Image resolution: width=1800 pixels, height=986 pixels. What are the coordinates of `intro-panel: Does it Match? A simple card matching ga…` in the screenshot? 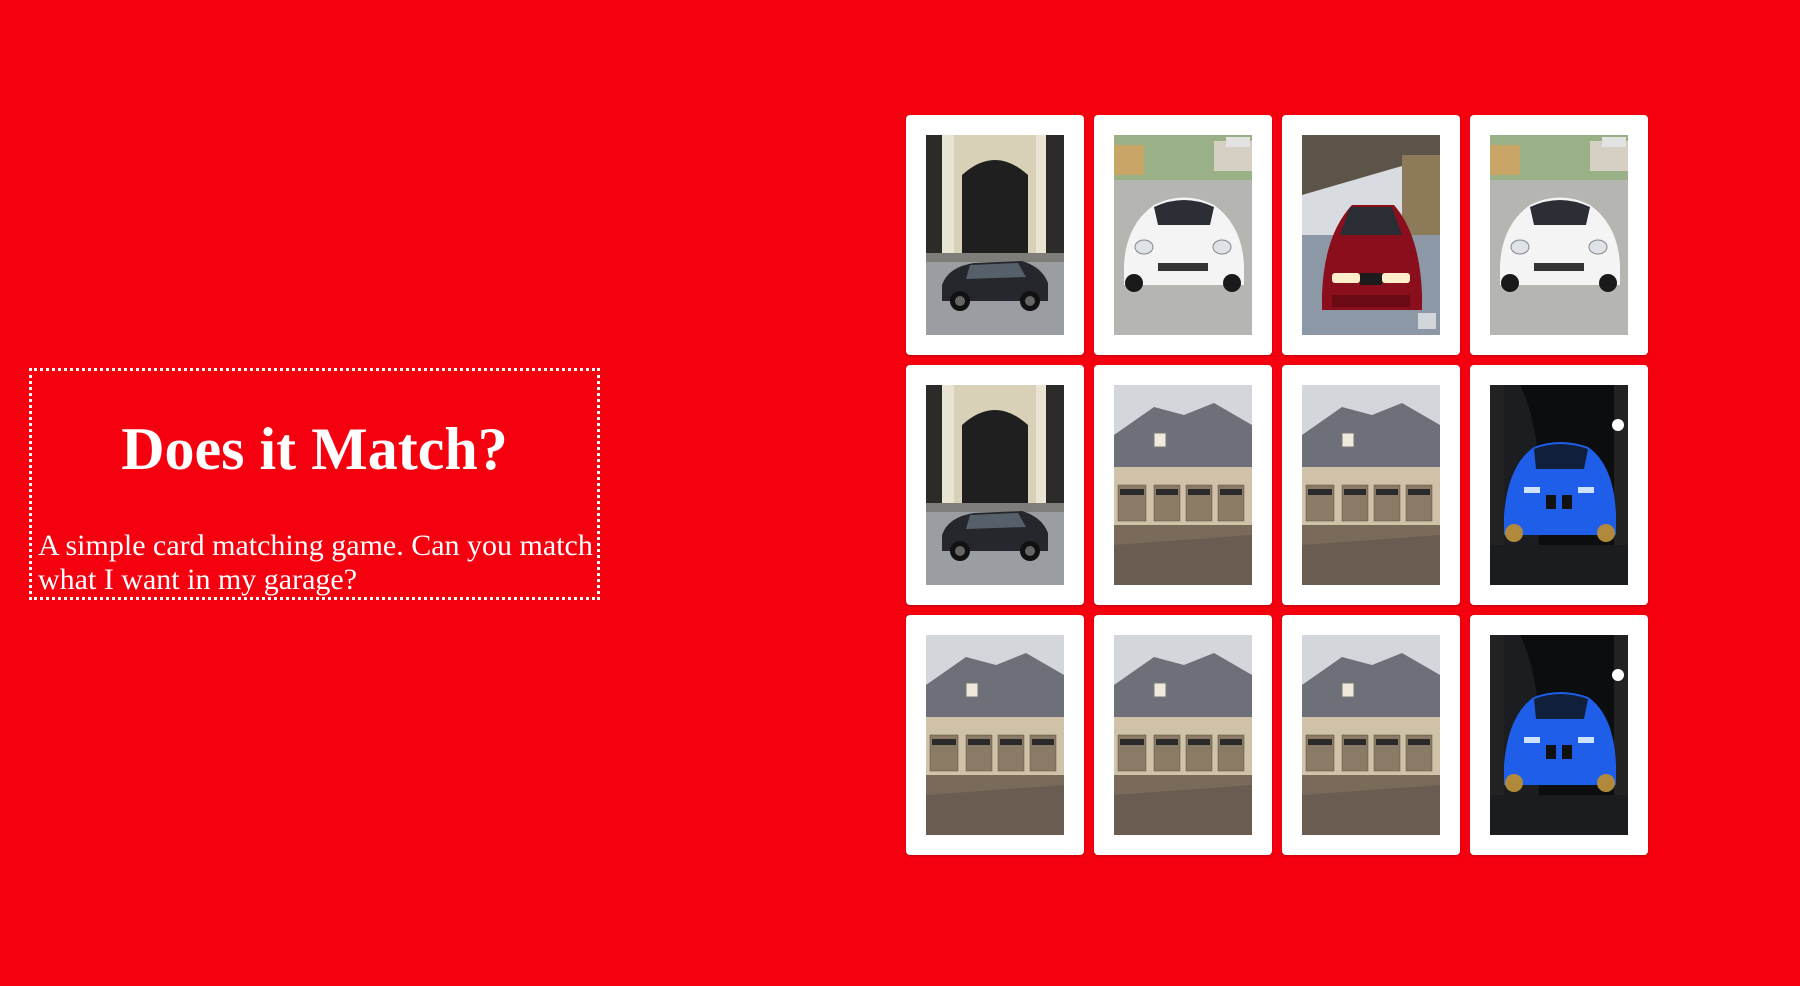 It's located at (314, 484).